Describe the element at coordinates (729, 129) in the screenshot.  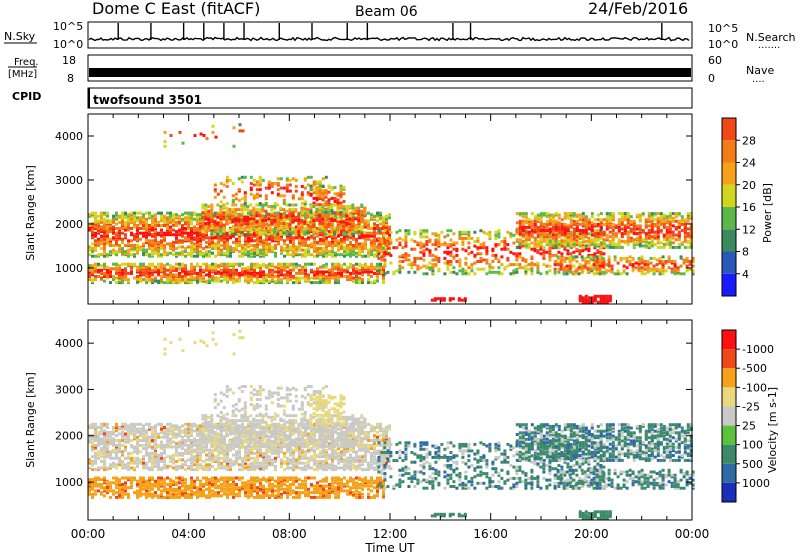
I see `colorbar-segment` at that location.